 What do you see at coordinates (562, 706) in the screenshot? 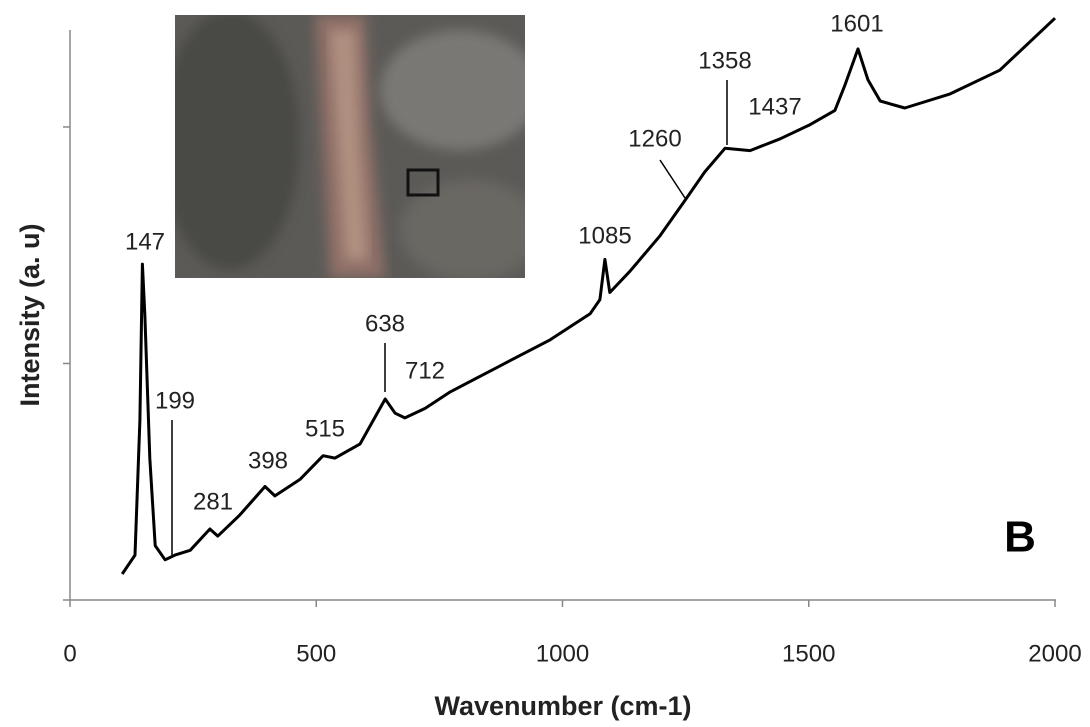
I see `x-axis-title: Wavenumber (cm-1)` at bounding box center [562, 706].